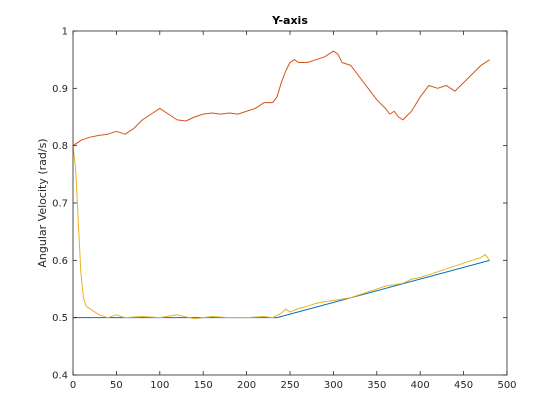  Describe the element at coordinates (159, 385) in the screenshot. I see `x-tick-label: 100` at that location.